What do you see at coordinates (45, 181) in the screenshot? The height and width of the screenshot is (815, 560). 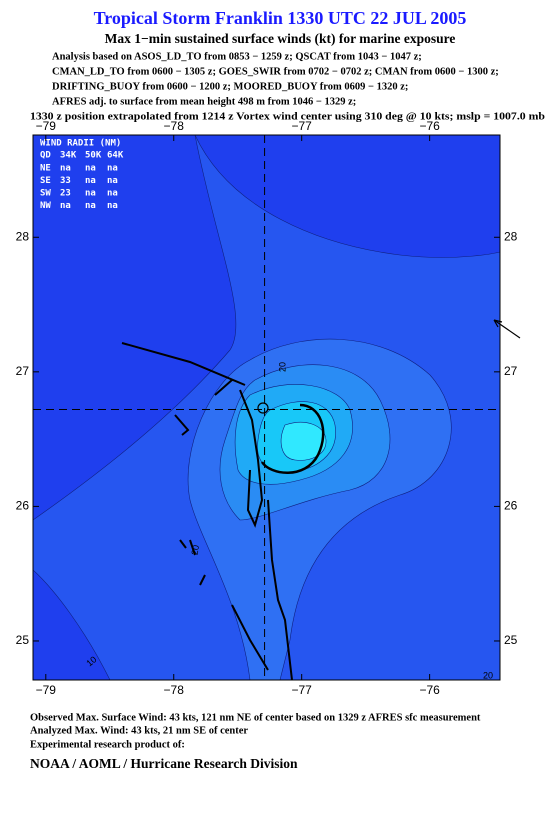 I see `wind-radii-cell: SE` at bounding box center [45, 181].